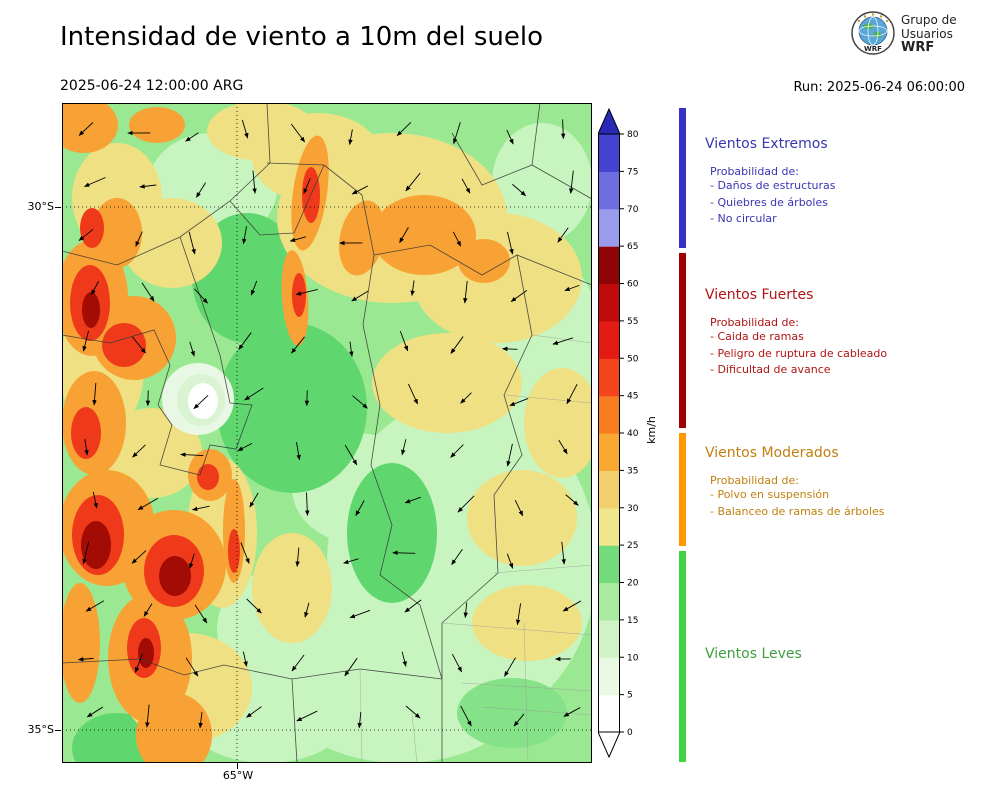  Describe the element at coordinates (632, 322) in the screenshot. I see `colorbar-tick-55: 55` at that location.